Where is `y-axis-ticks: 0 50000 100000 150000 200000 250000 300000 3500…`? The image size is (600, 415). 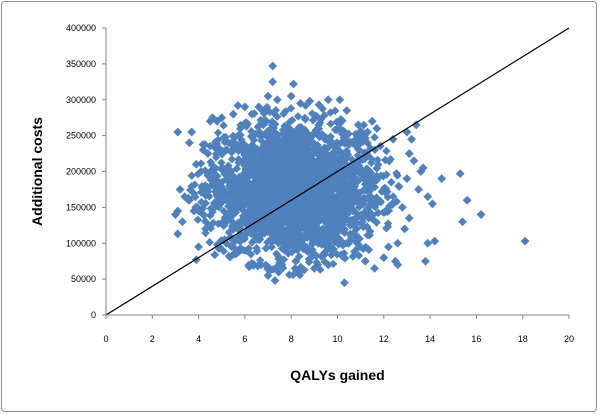 y-axis-ticks: 0 50000 100000 150000 200000 250000 300000 3500… is located at coordinates (86, 171).